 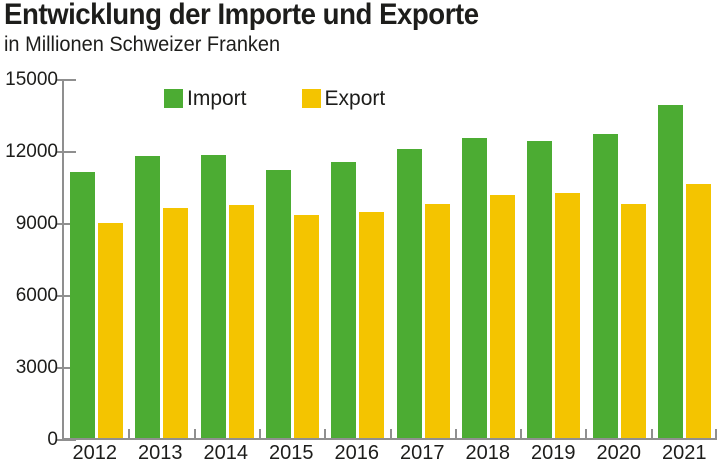 I want to click on bar-group-2015, so click(x=292, y=259).